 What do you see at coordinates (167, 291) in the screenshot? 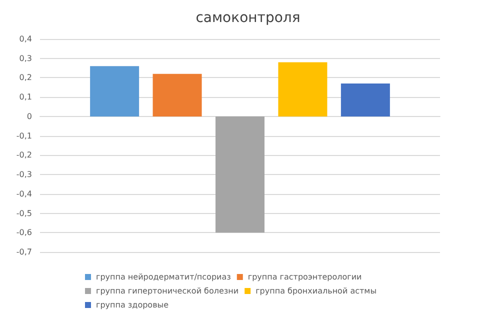
I see `legend-label: группа гипертонической болезни` at bounding box center [167, 291].